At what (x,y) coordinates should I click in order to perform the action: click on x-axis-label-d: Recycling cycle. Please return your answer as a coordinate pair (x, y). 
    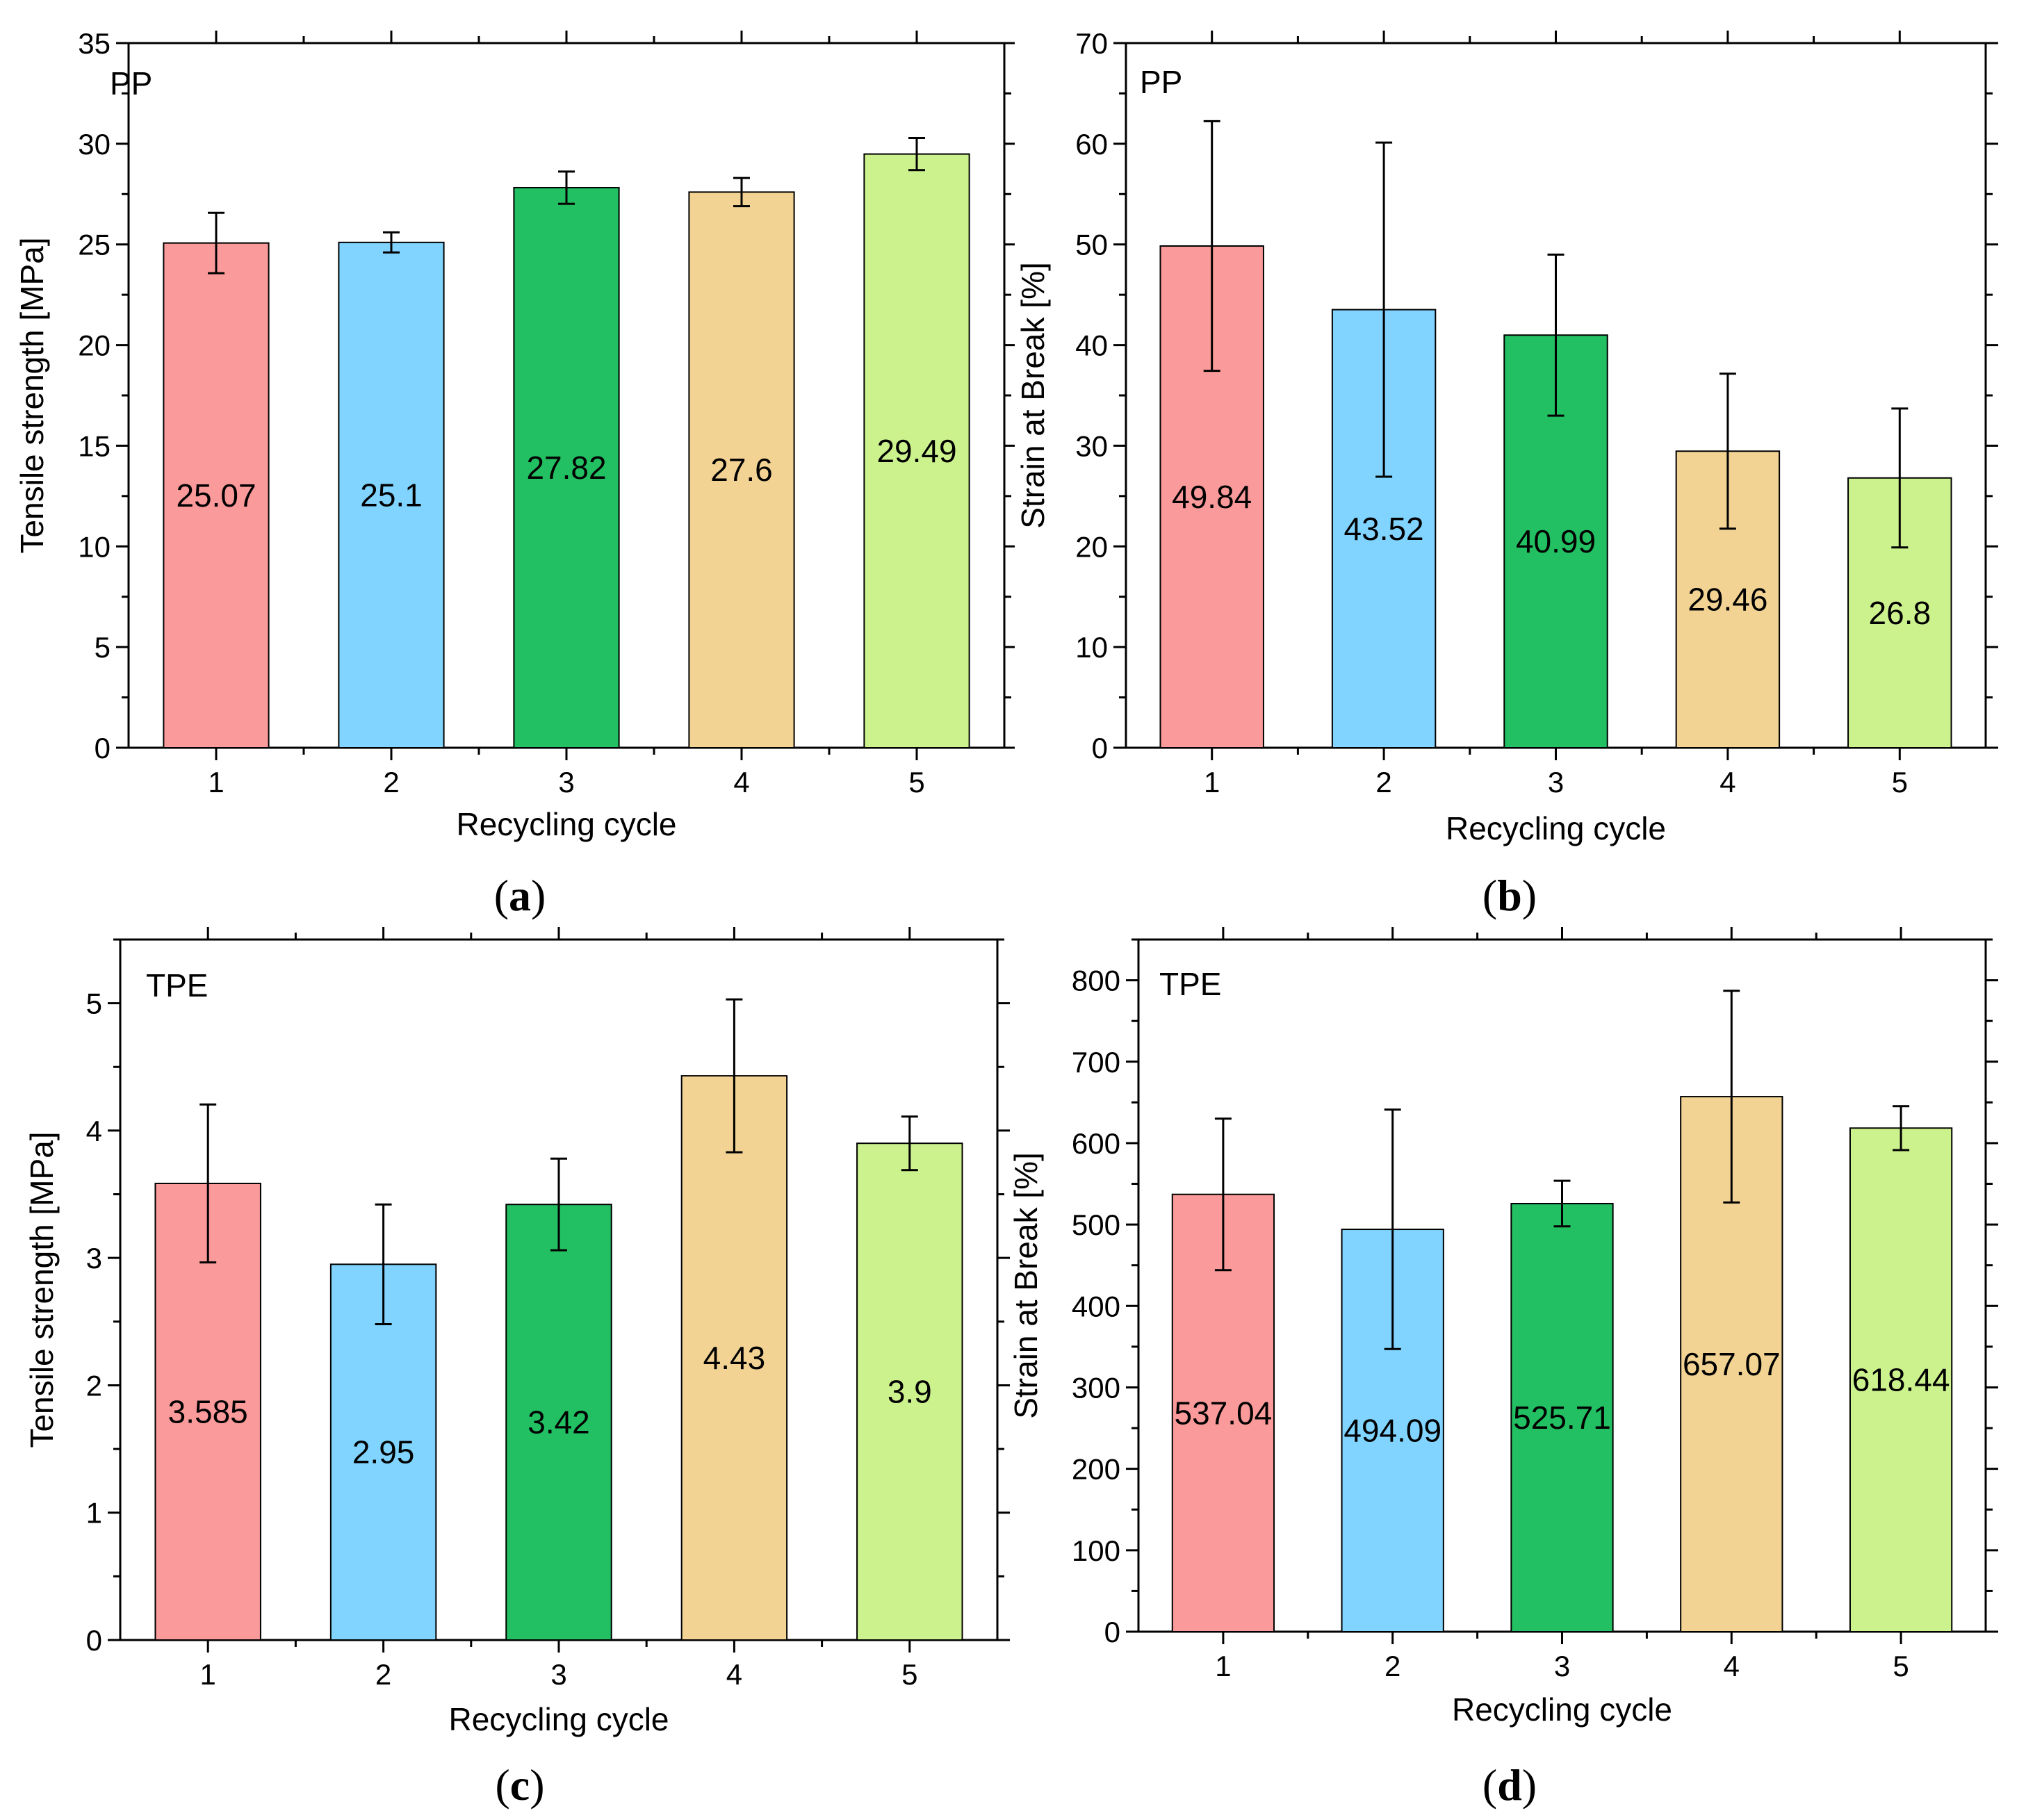
    Looking at the image, I should click on (1562, 1710).